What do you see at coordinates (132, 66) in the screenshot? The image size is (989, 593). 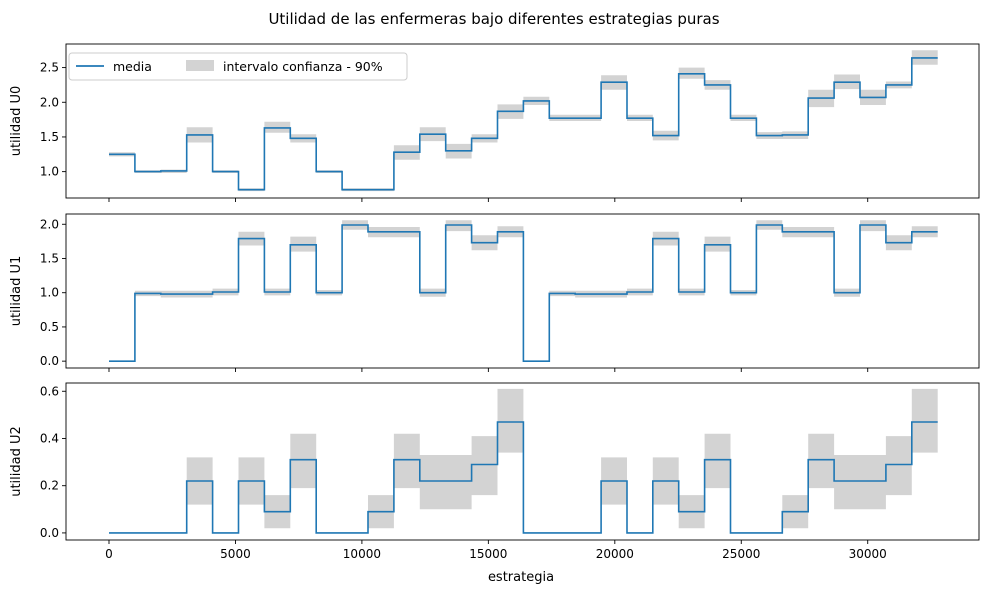 I see `legend-line-label: media` at bounding box center [132, 66].